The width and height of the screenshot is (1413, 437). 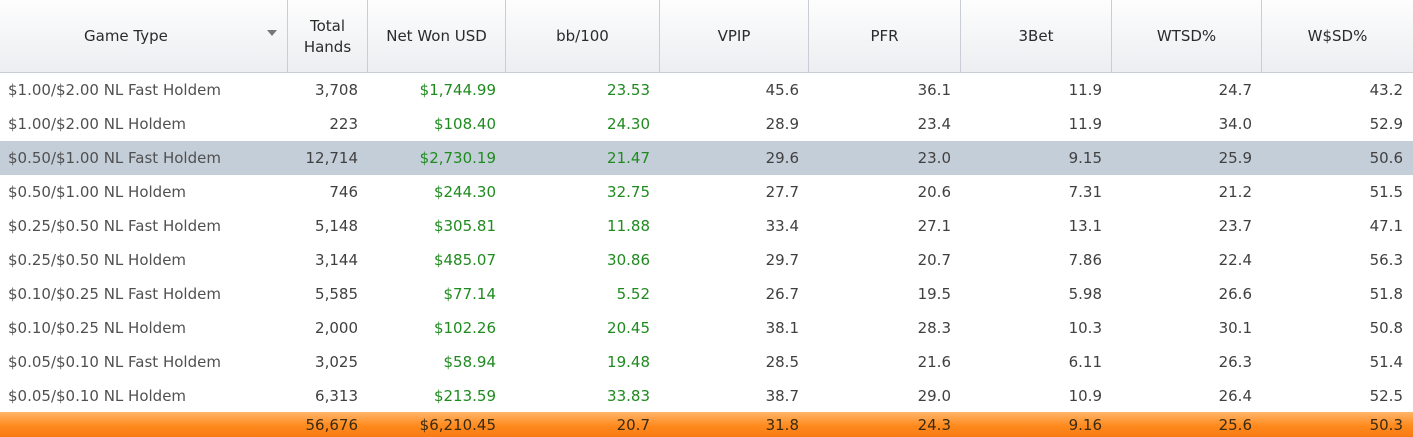 What do you see at coordinates (464, 396) in the screenshot?
I see `cell-net-won: $213.59` at bounding box center [464, 396].